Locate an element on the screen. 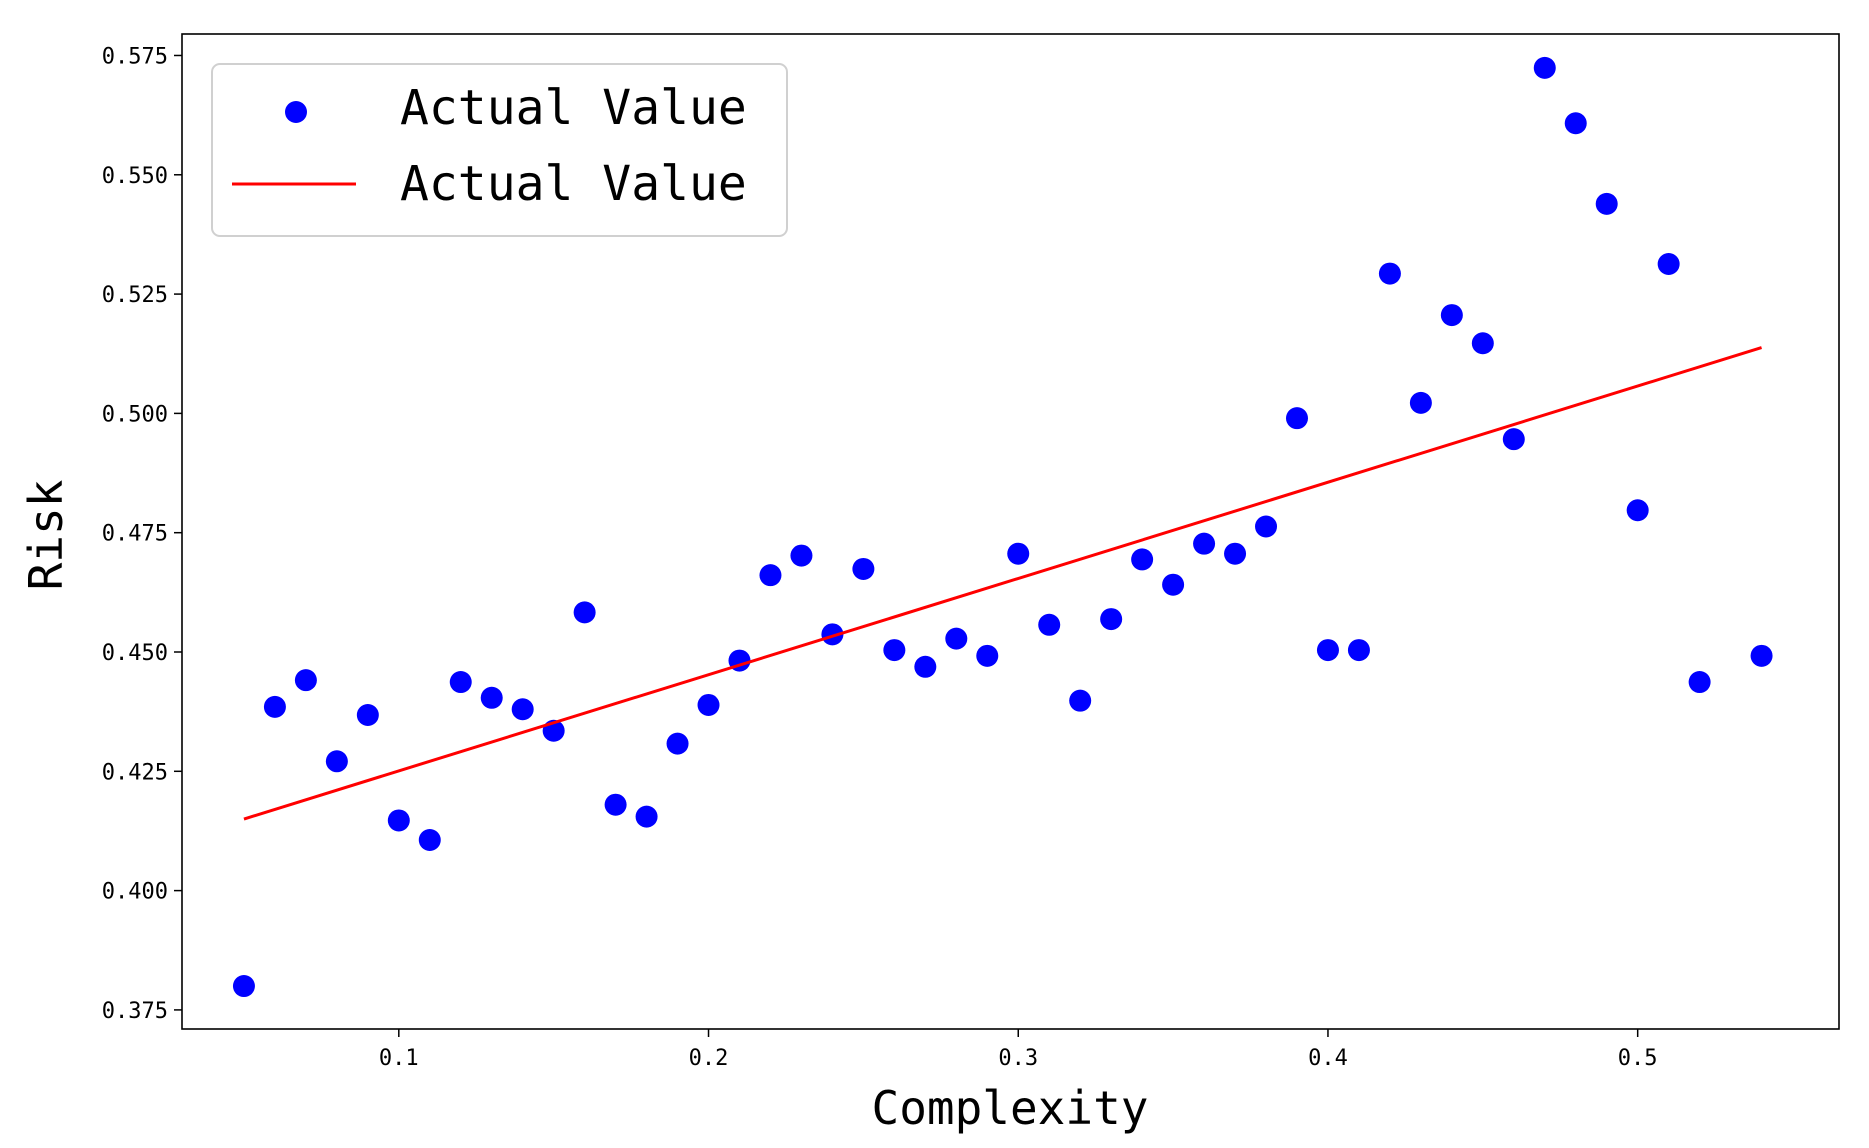 This screenshot has height=1148, width=1869. legend-marker-scatter is located at coordinates (296, 112).